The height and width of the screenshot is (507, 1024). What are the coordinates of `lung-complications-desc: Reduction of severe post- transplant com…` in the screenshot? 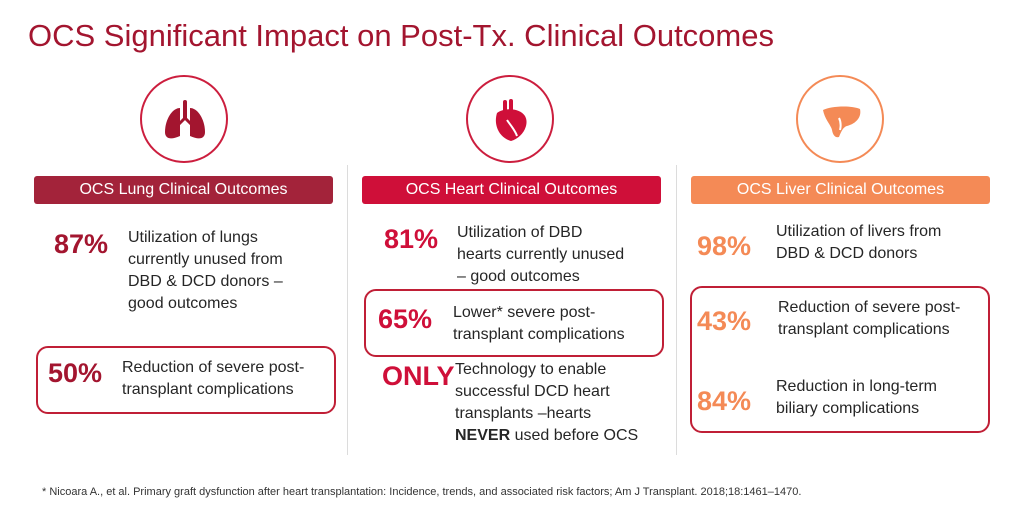 It's located at (213, 378).